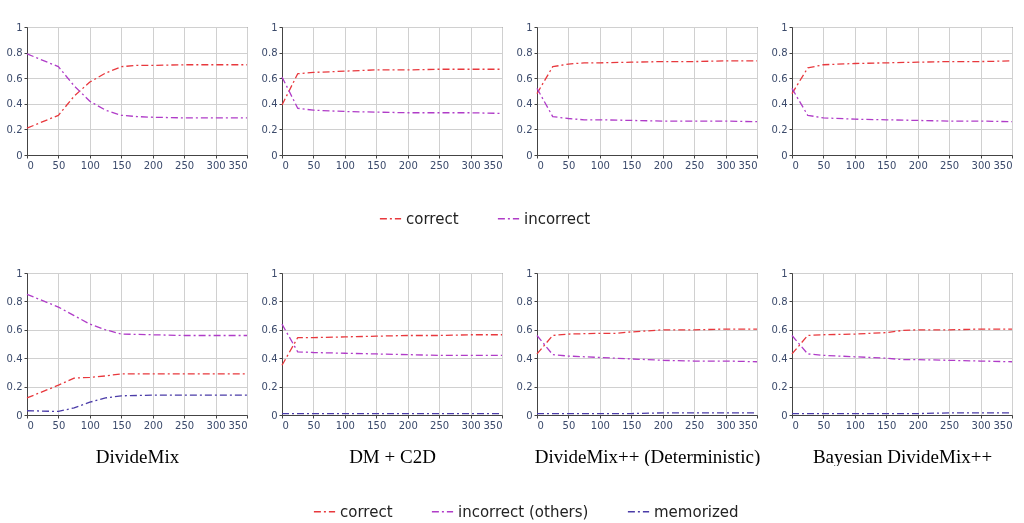  What do you see at coordinates (647, 456) in the screenshot?
I see `x-axis-title: DivideMix++ (Deterministic)` at bounding box center [647, 456].